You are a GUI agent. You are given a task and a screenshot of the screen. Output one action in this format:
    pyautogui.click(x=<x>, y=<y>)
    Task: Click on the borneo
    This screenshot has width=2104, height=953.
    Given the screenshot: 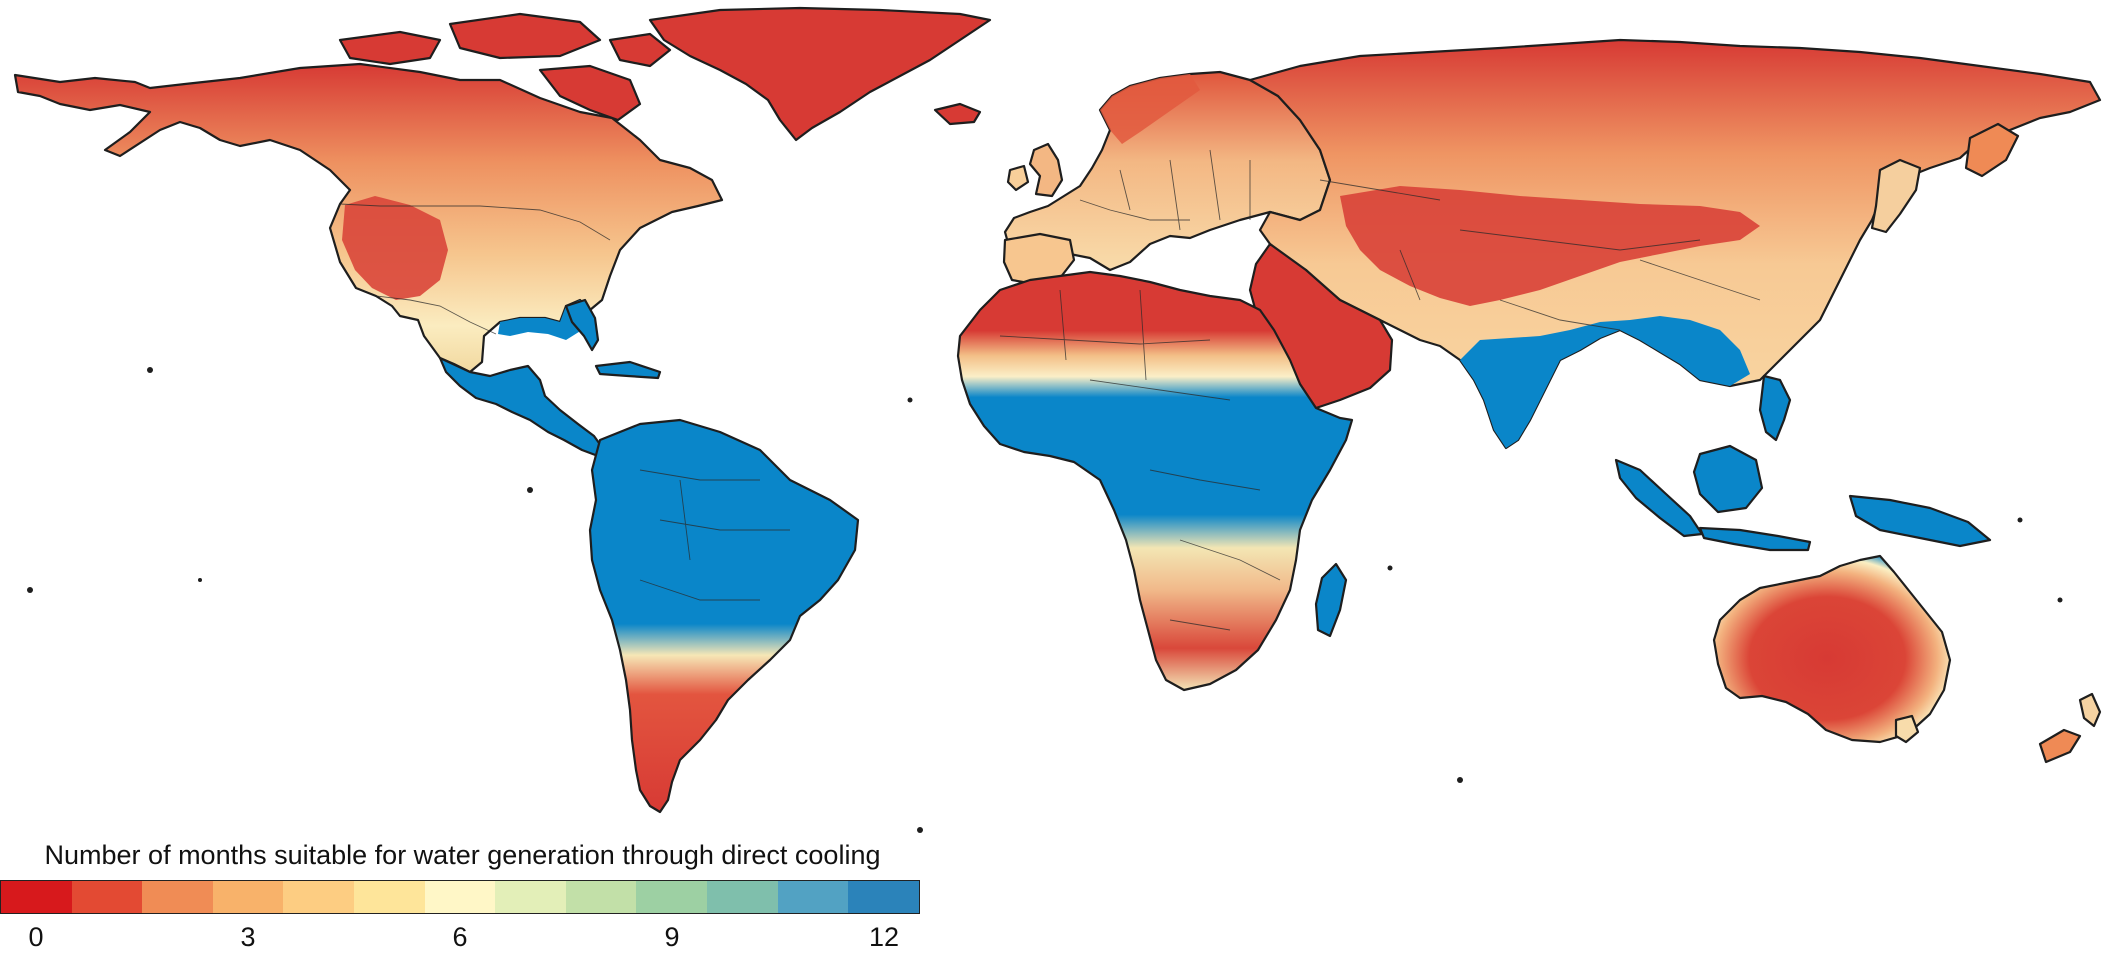 What is the action you would take?
    pyautogui.click(x=1728, y=479)
    